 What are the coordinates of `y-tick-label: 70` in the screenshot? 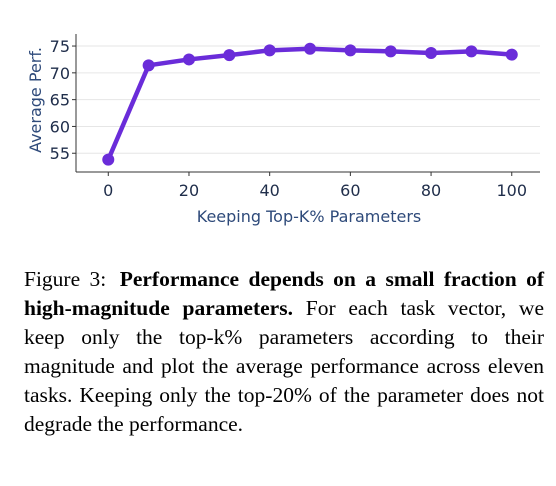 It's located at (60, 73).